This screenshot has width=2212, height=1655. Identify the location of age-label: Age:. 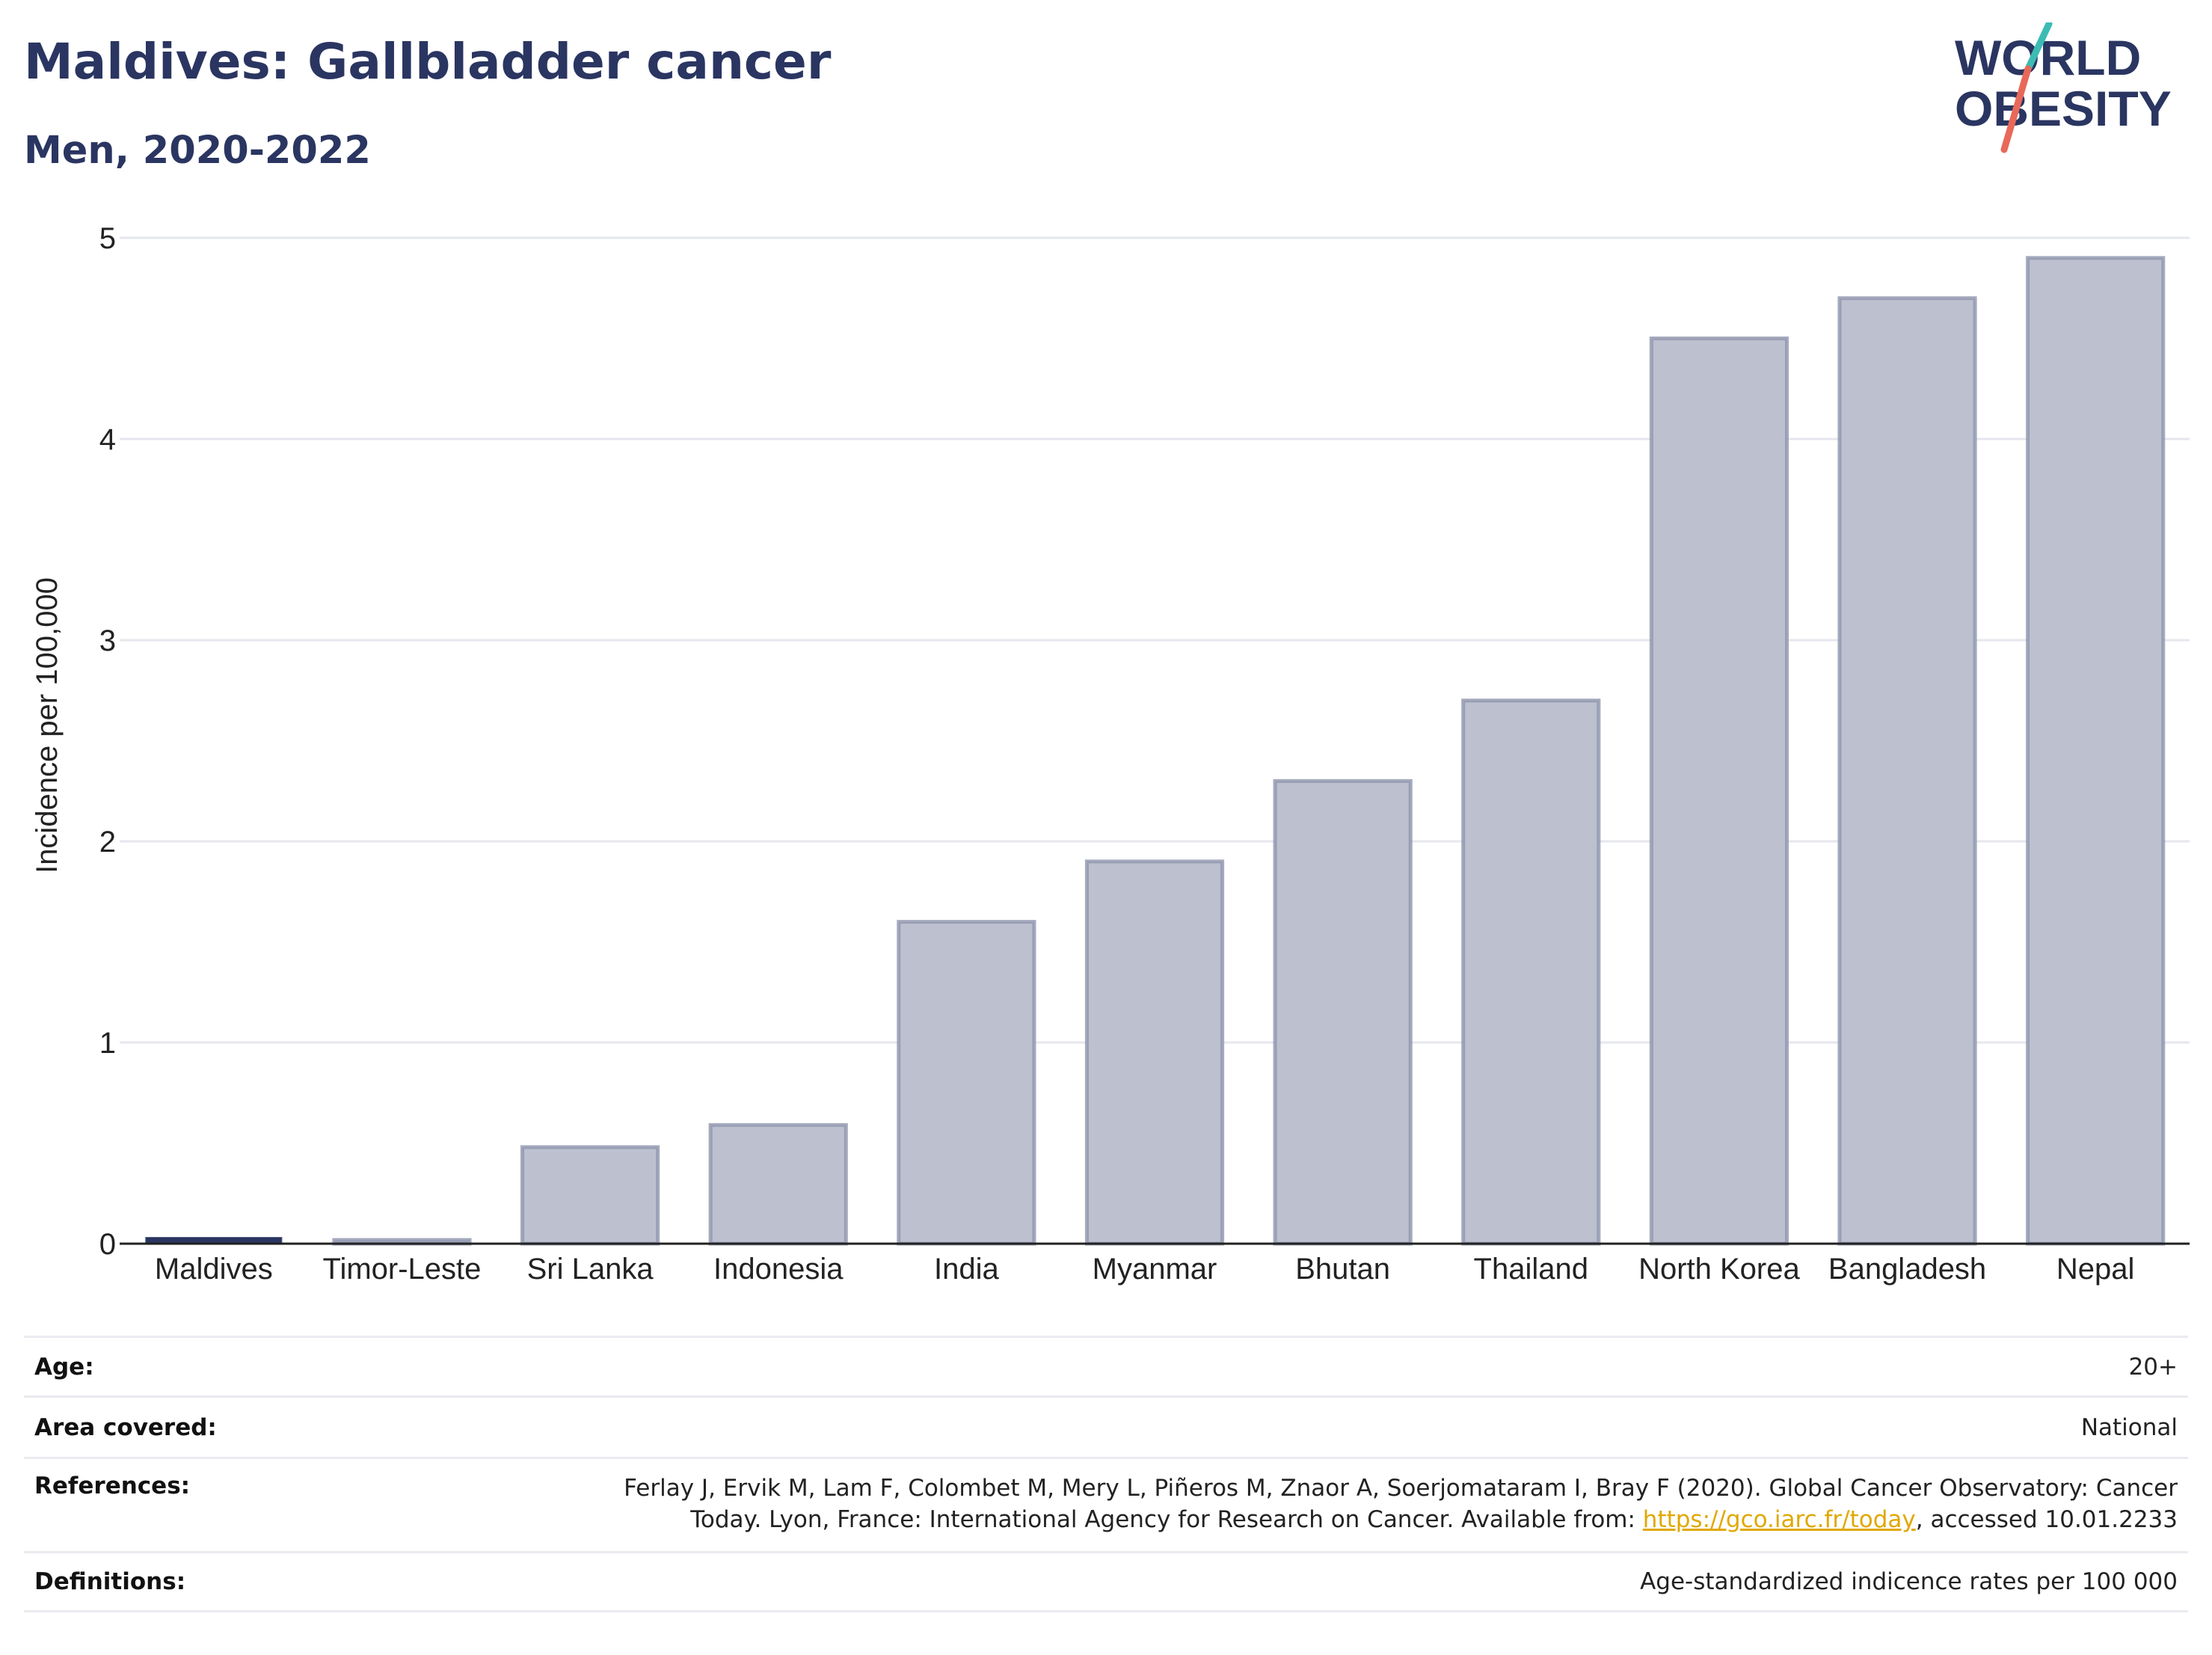
(64, 1367).